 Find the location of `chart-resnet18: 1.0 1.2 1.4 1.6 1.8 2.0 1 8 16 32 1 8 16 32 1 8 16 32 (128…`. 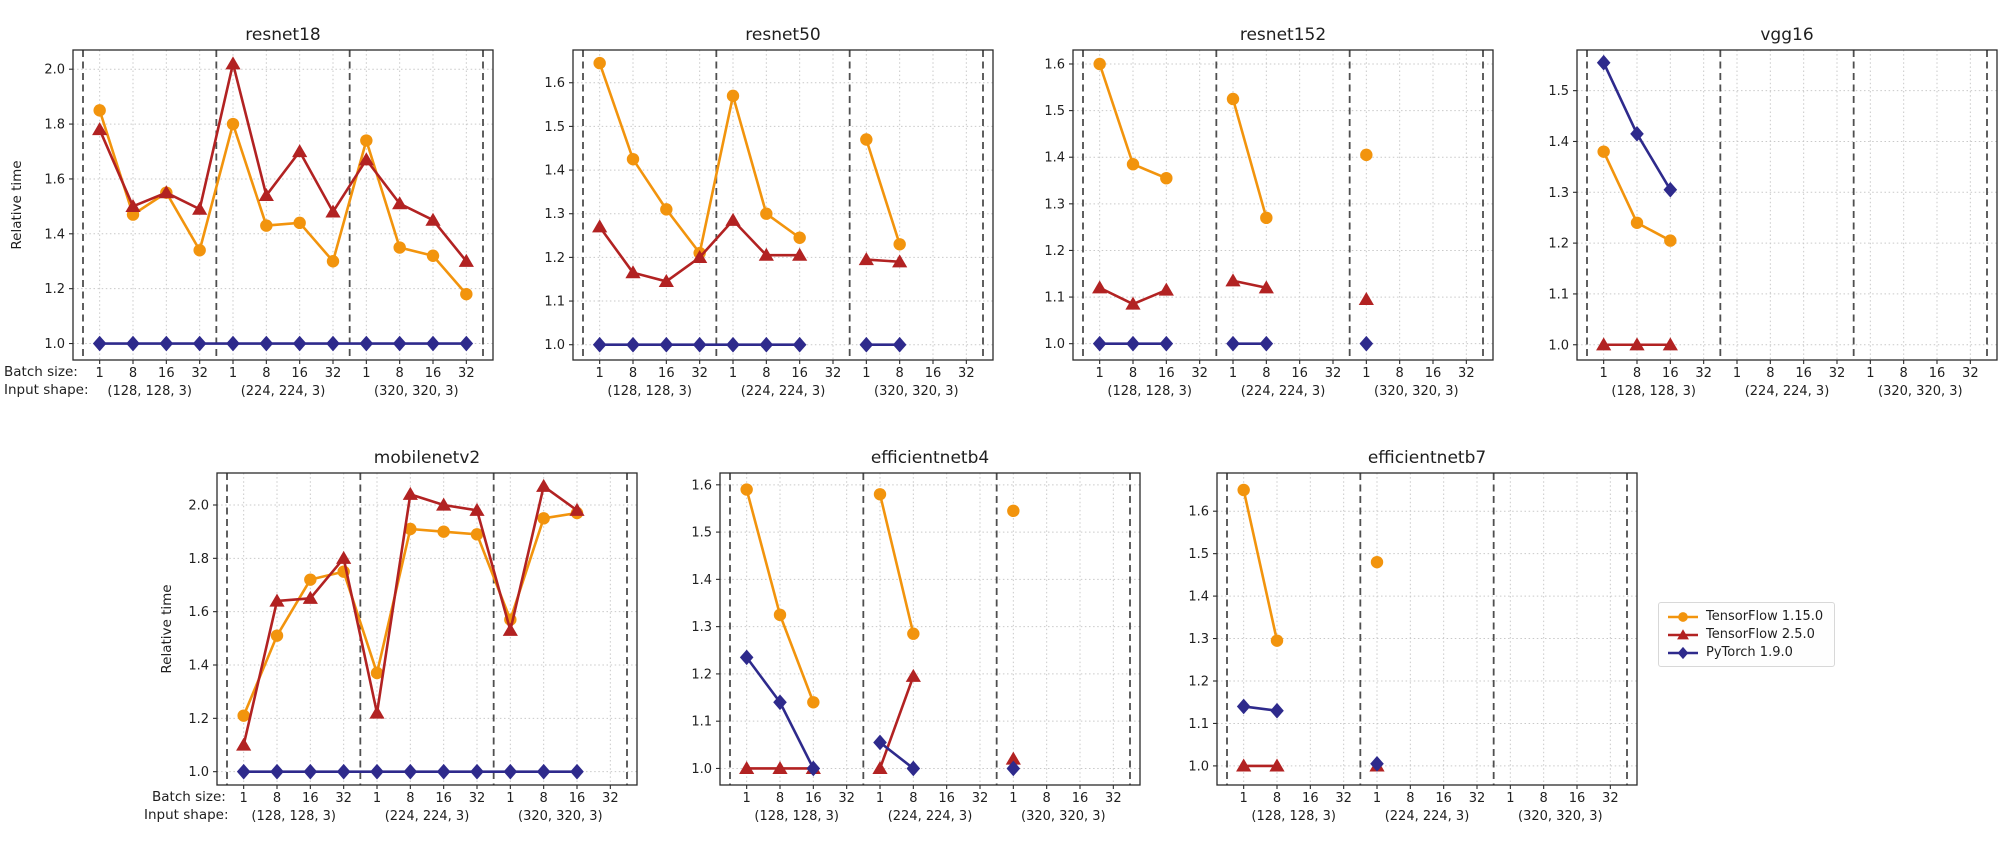

chart-resnet18: 1.0 1.2 1.4 1.6 1.8 2.0 1 8 16 32 1 8 16 32 1 8 16 32 (128… is located at coordinates (269, 212).